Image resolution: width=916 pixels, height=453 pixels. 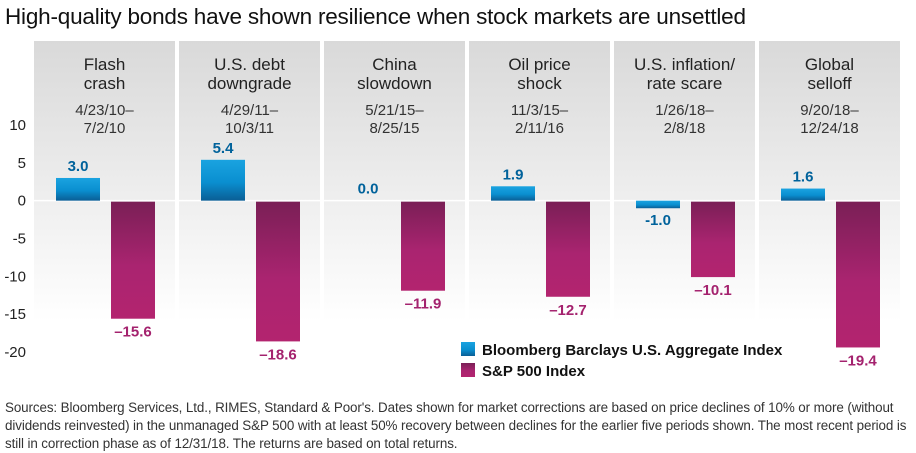 What do you see at coordinates (658, 220) in the screenshot?
I see `data-label-bond: -1.0` at bounding box center [658, 220].